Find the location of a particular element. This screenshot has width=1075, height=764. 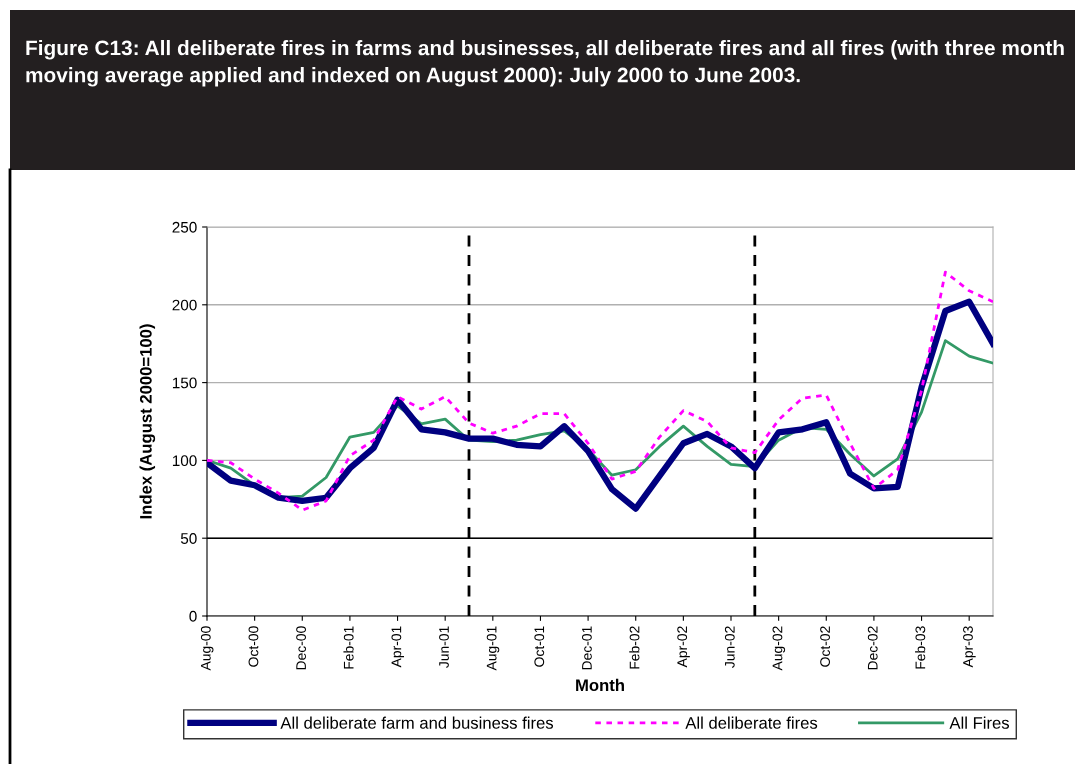

x-tick-label: Dec-02 is located at coordinates (872, 648).